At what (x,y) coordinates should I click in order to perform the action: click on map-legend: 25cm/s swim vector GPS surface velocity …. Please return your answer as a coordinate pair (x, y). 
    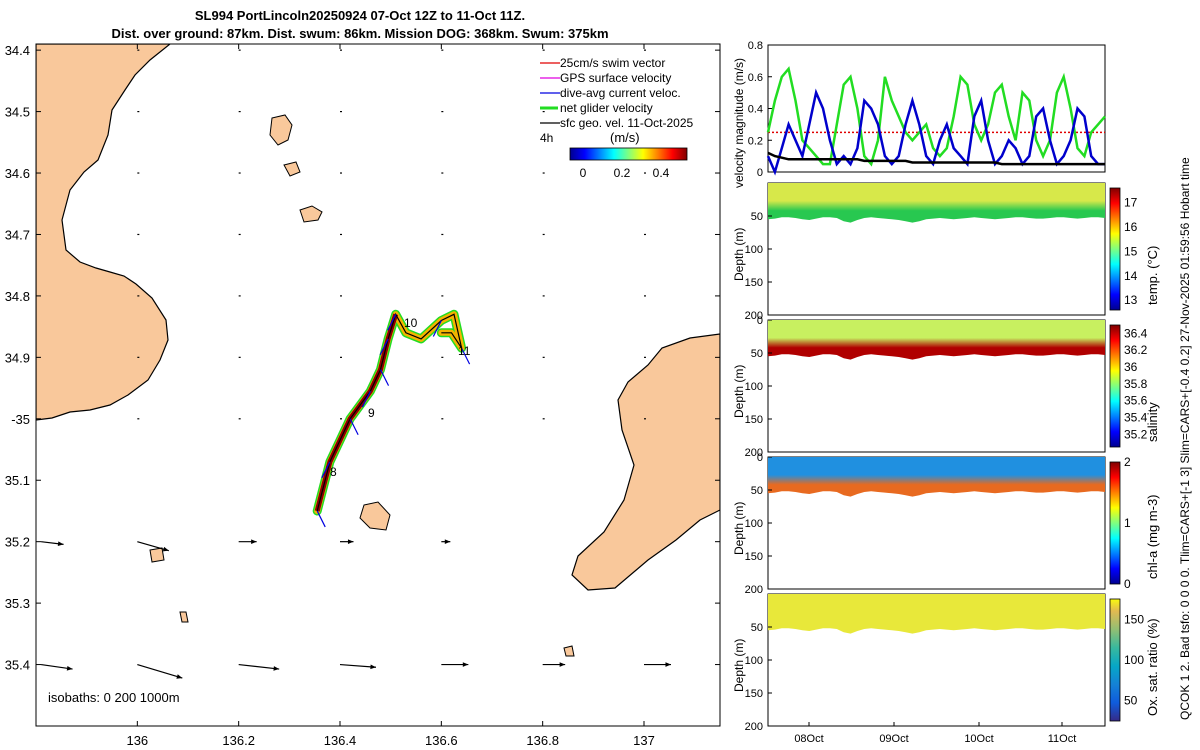
    Looking at the image, I should click on (617, 118).